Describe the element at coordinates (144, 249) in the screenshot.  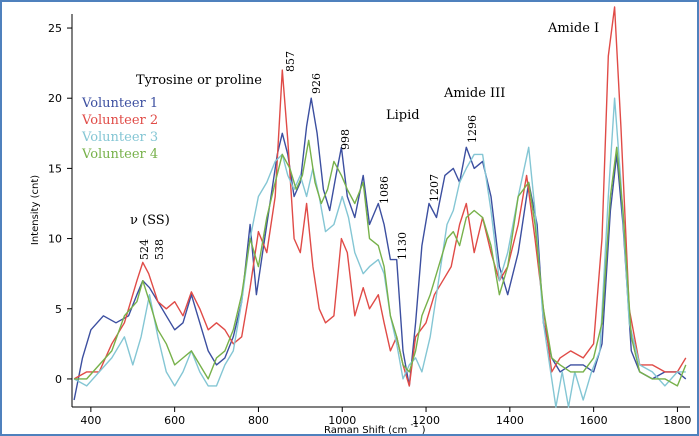
I see `peak-label-524: 524` at that location.